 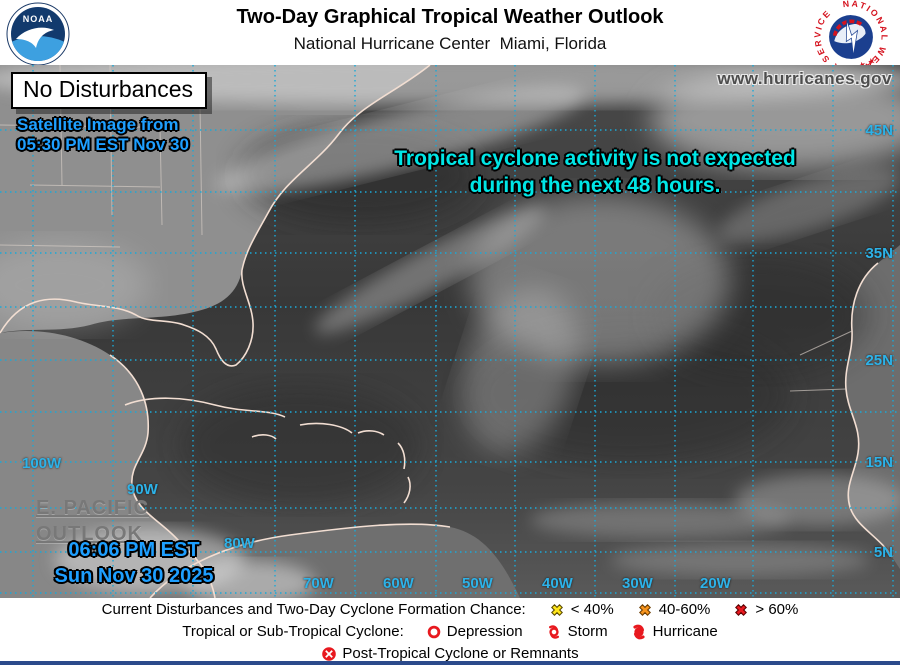 I want to click on lat-label-45n: 45N, so click(x=879, y=130).